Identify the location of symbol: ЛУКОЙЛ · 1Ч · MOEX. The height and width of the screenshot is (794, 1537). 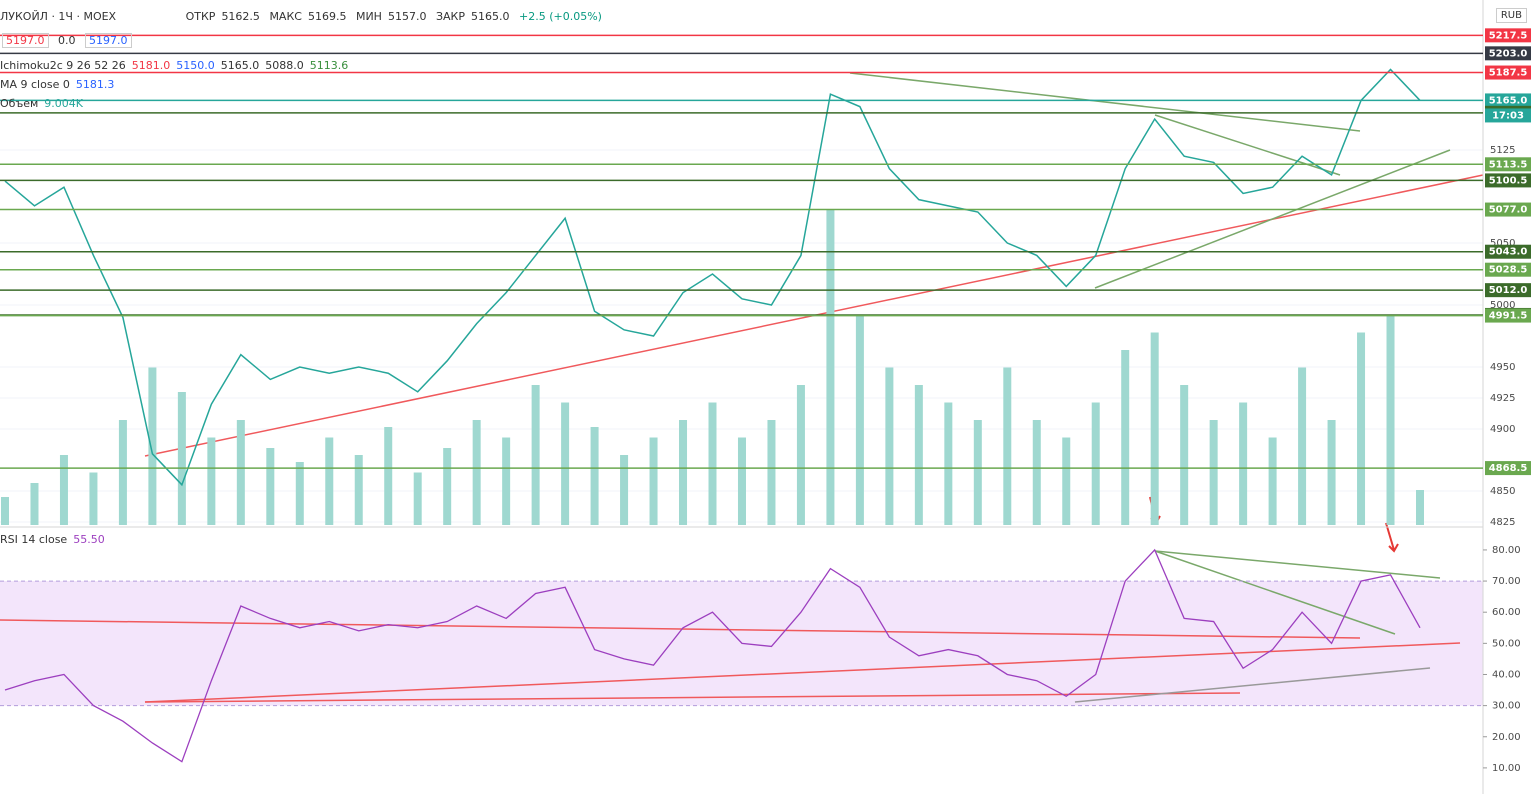
(58, 16).